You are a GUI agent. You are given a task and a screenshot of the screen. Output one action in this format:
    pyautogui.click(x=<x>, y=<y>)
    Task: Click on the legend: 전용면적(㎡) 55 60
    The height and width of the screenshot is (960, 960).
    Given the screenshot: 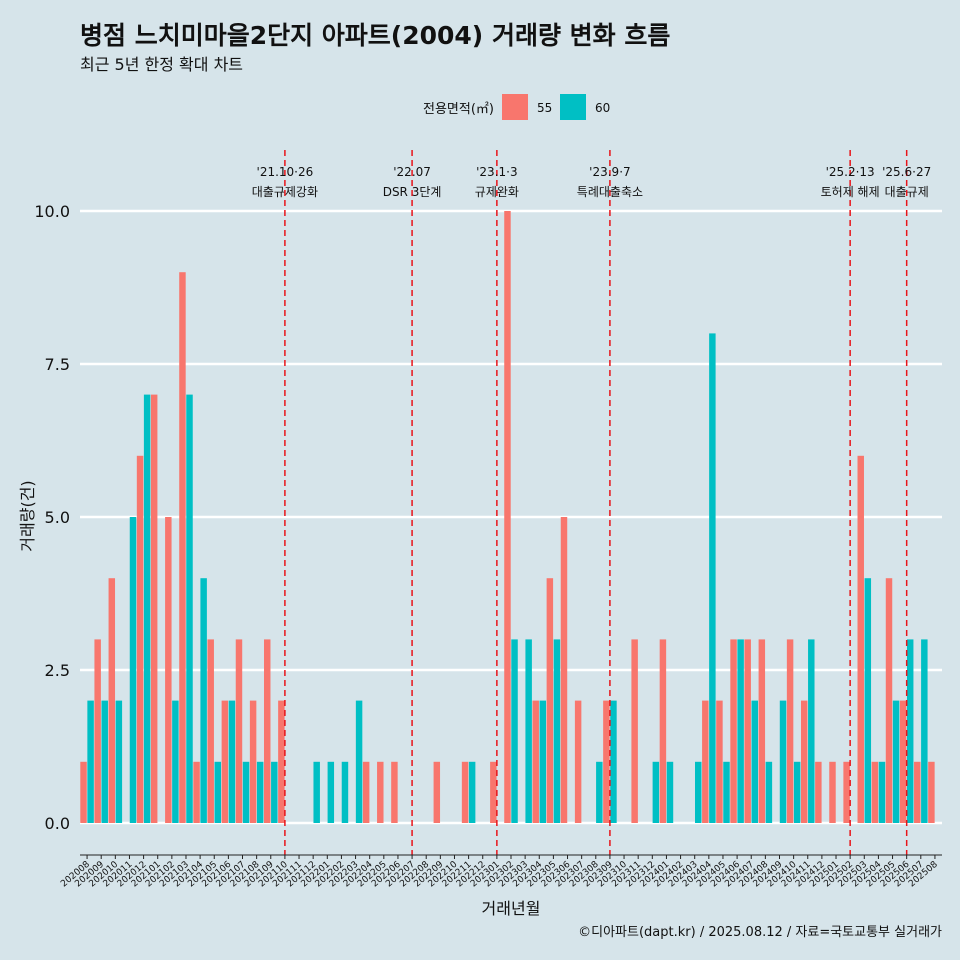 What is the action you would take?
    pyautogui.click(x=516, y=107)
    